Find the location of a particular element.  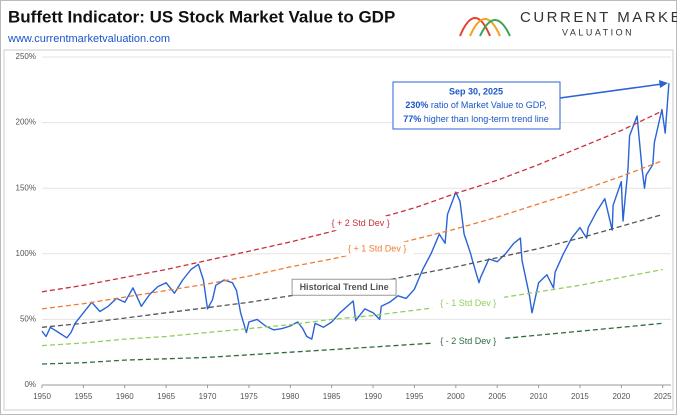

logo-text: CURRENT MARKET is located at coordinates (598, 17).